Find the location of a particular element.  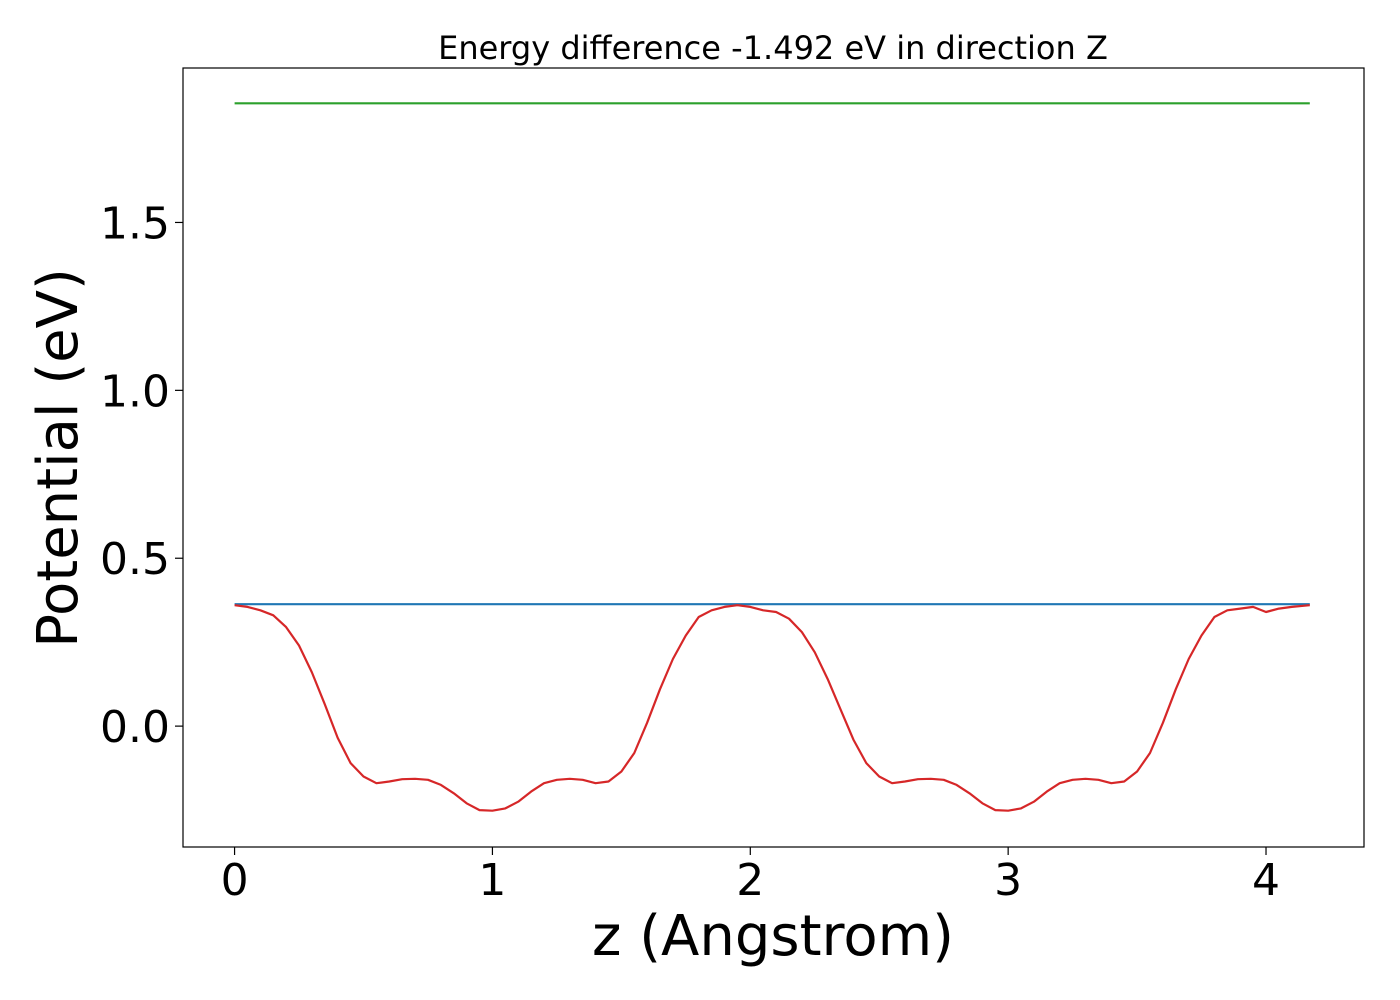

x-tick-label: 2 is located at coordinates (750, 880).